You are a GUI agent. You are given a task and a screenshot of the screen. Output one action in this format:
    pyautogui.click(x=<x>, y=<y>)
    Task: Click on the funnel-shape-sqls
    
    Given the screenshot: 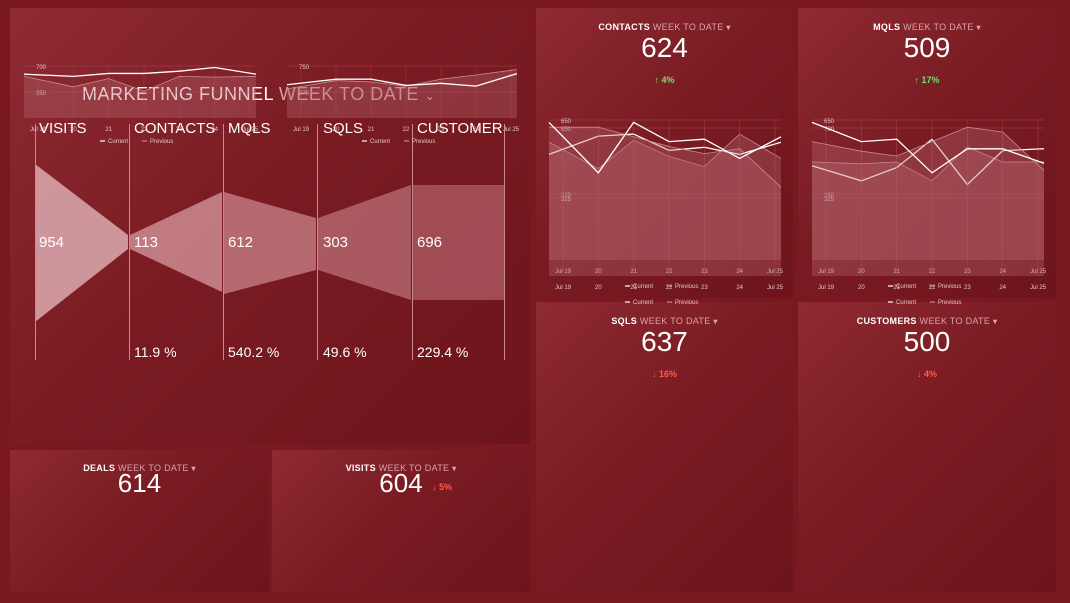 What is the action you would take?
    pyautogui.click(x=364, y=242)
    